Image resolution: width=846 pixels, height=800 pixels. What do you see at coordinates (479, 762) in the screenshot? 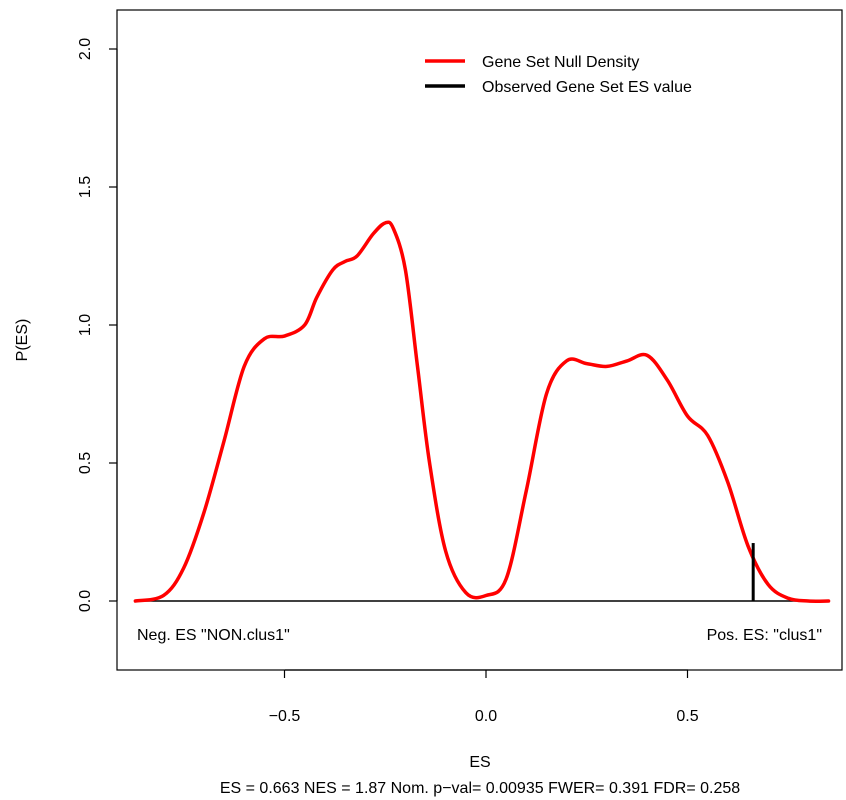
I see `x-axis-title: ES` at bounding box center [479, 762].